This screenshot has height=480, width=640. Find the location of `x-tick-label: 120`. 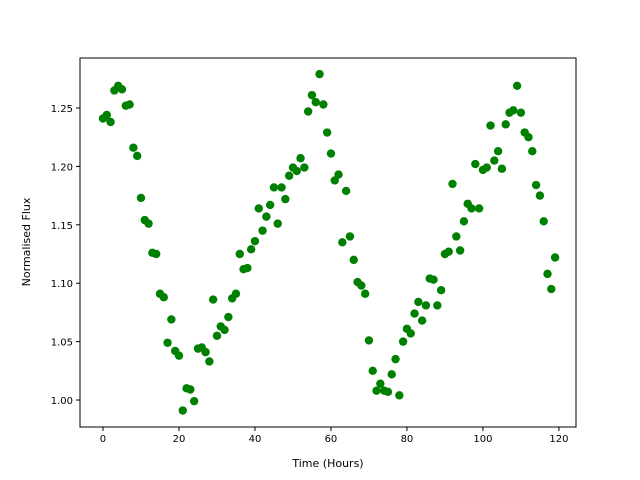

x-tick-label: 120 is located at coordinates (558, 439).